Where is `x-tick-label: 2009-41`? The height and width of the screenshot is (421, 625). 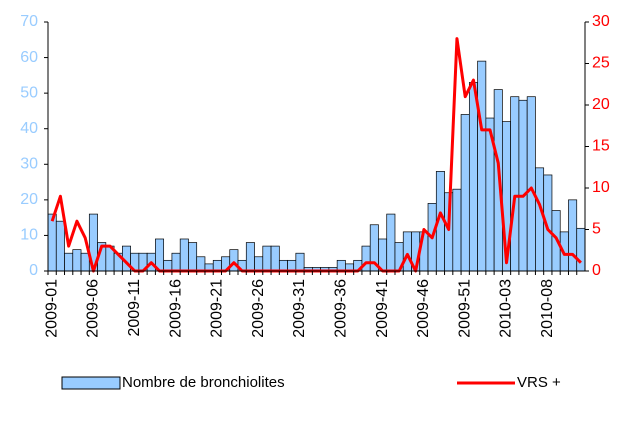 x-tick-label: 2009-41 is located at coordinates (382, 308).